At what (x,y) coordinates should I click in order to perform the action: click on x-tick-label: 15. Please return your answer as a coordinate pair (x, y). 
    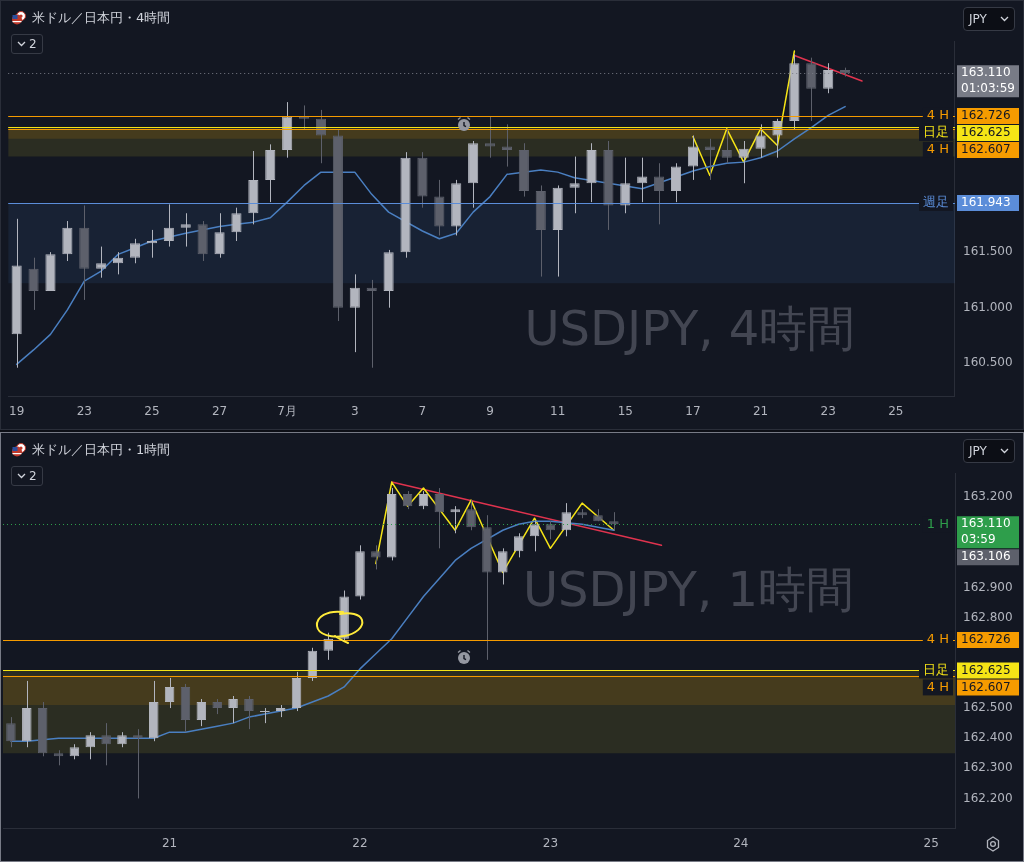
    Looking at the image, I should click on (625, 410).